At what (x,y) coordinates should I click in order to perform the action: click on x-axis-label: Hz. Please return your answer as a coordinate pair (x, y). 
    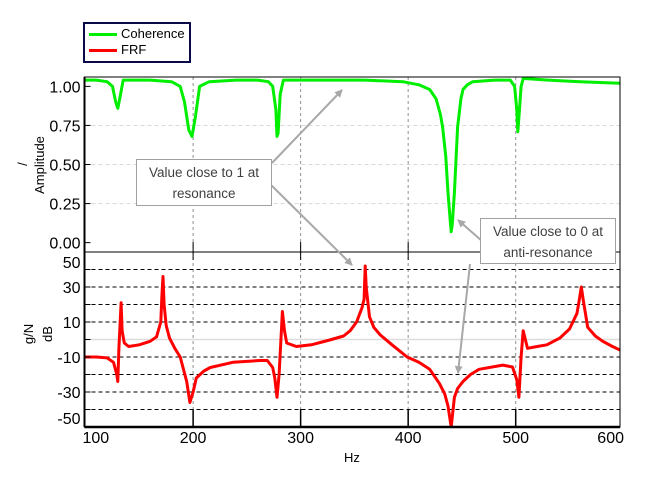
    Looking at the image, I should click on (352, 457).